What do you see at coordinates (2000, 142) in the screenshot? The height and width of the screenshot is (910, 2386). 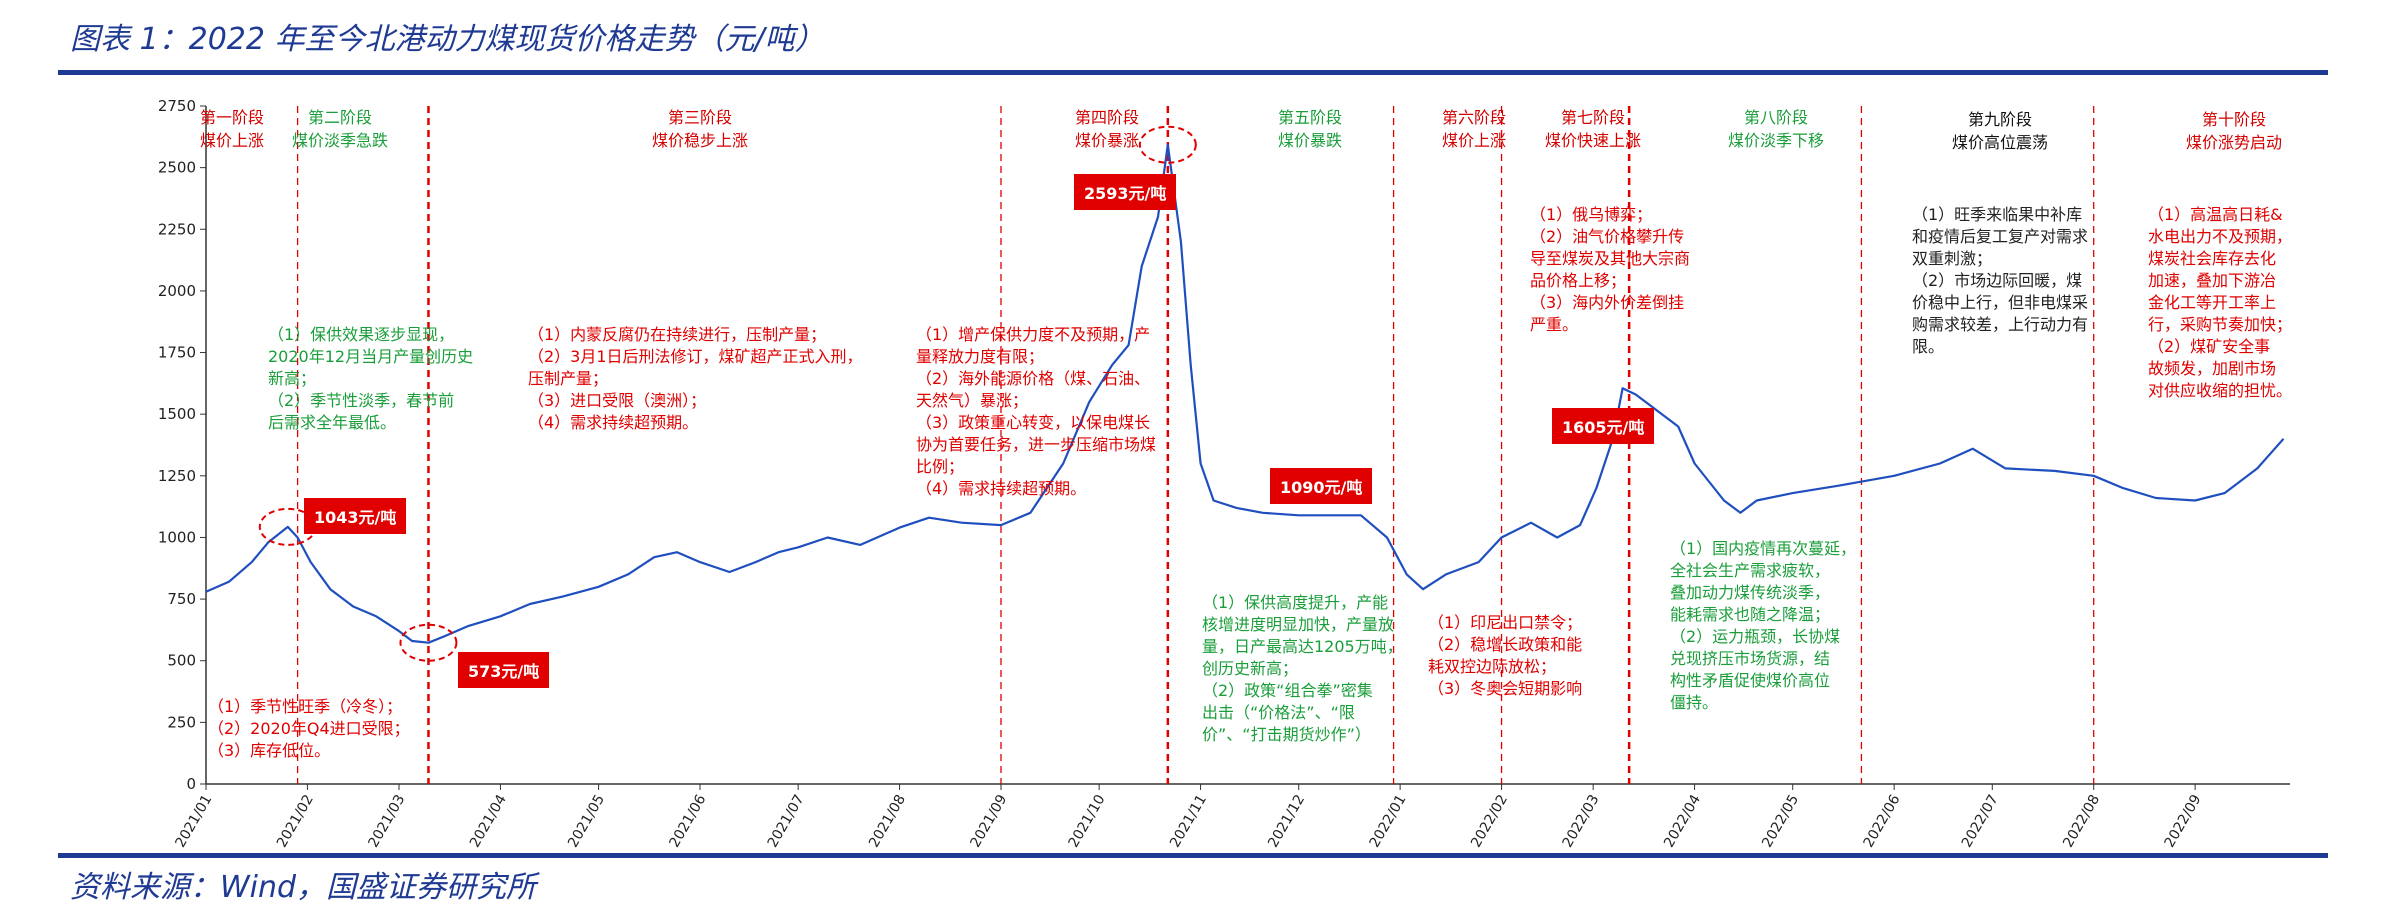 I see `stage-9-desc: 煤价高位震荡` at bounding box center [2000, 142].